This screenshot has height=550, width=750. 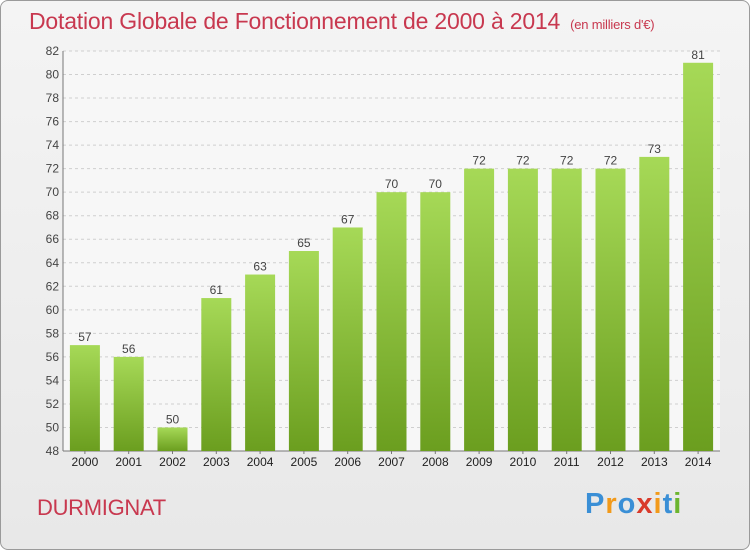 What do you see at coordinates (129, 349) in the screenshot?
I see `data-label: 56` at bounding box center [129, 349].